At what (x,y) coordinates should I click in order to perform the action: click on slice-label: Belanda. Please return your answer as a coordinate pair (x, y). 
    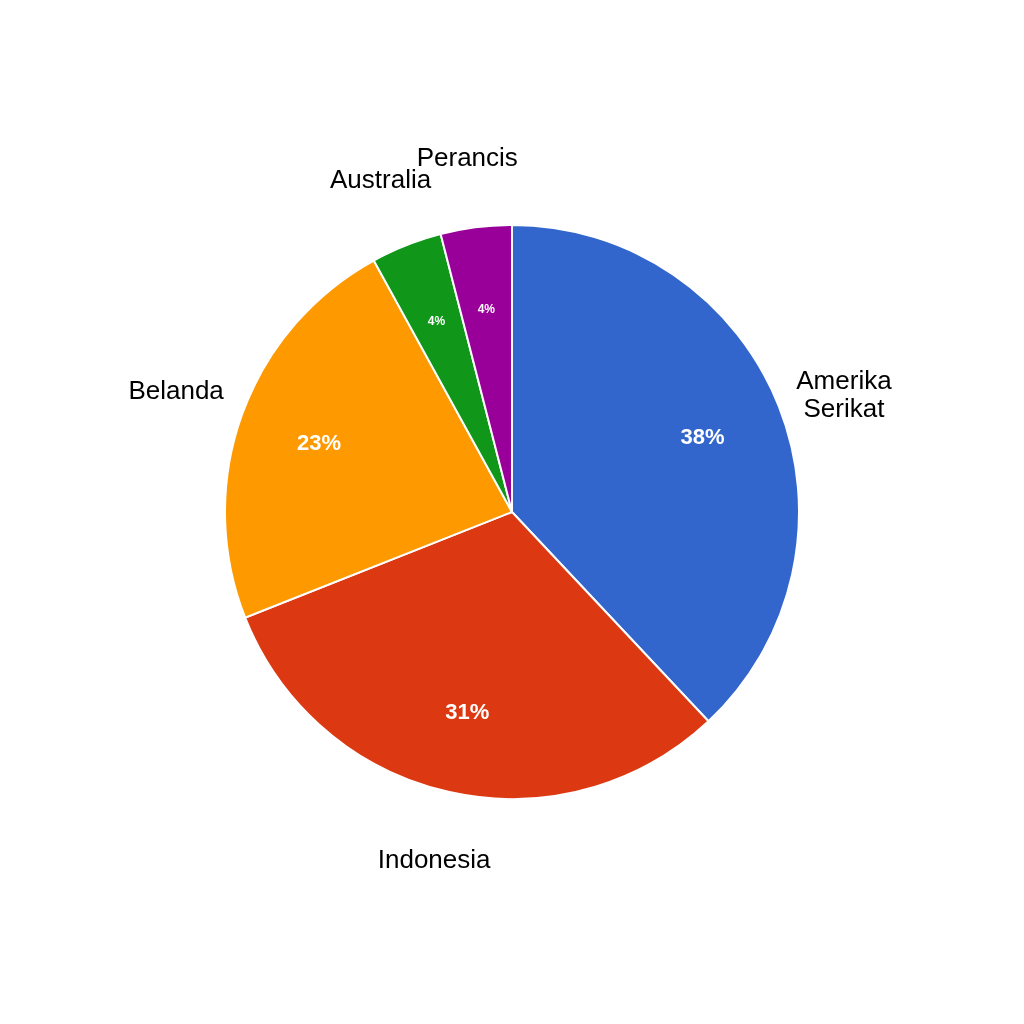
    Looking at the image, I should click on (176, 390).